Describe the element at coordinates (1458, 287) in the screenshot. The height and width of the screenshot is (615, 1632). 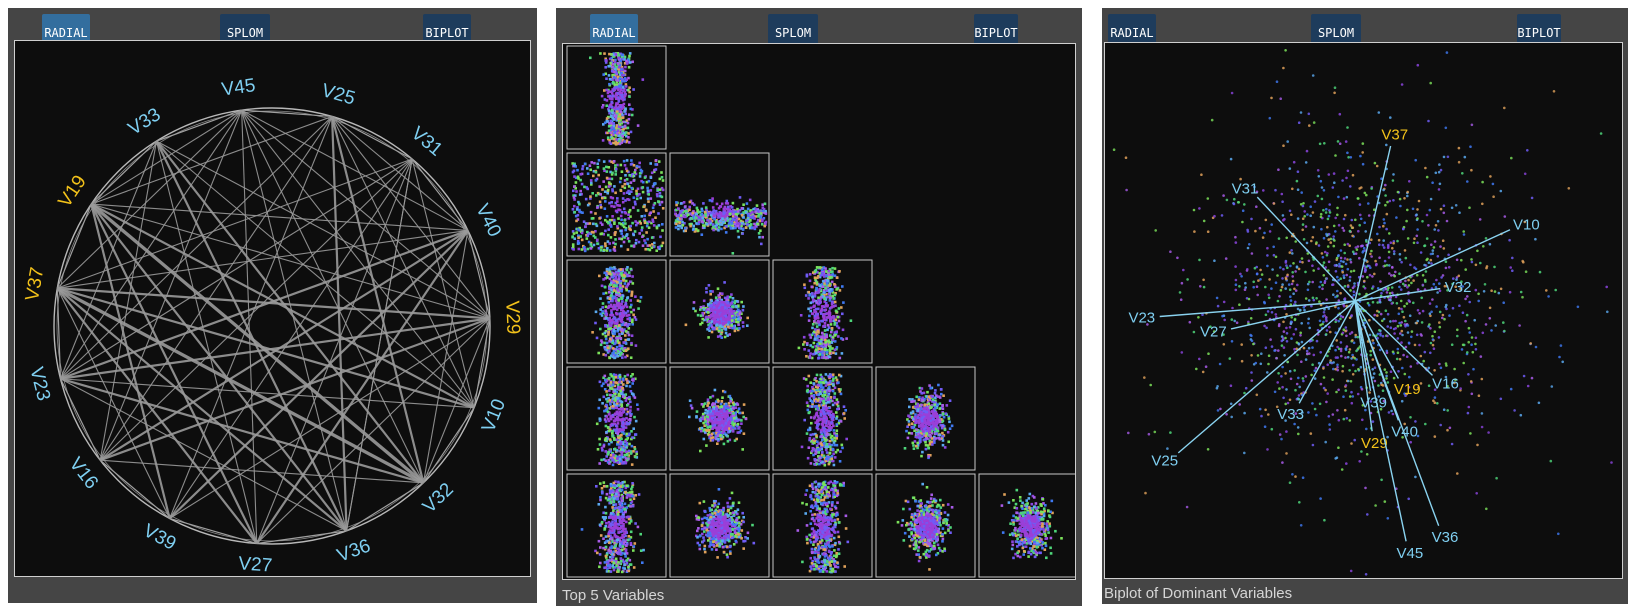
I see `biplot-var-label: V32` at that location.